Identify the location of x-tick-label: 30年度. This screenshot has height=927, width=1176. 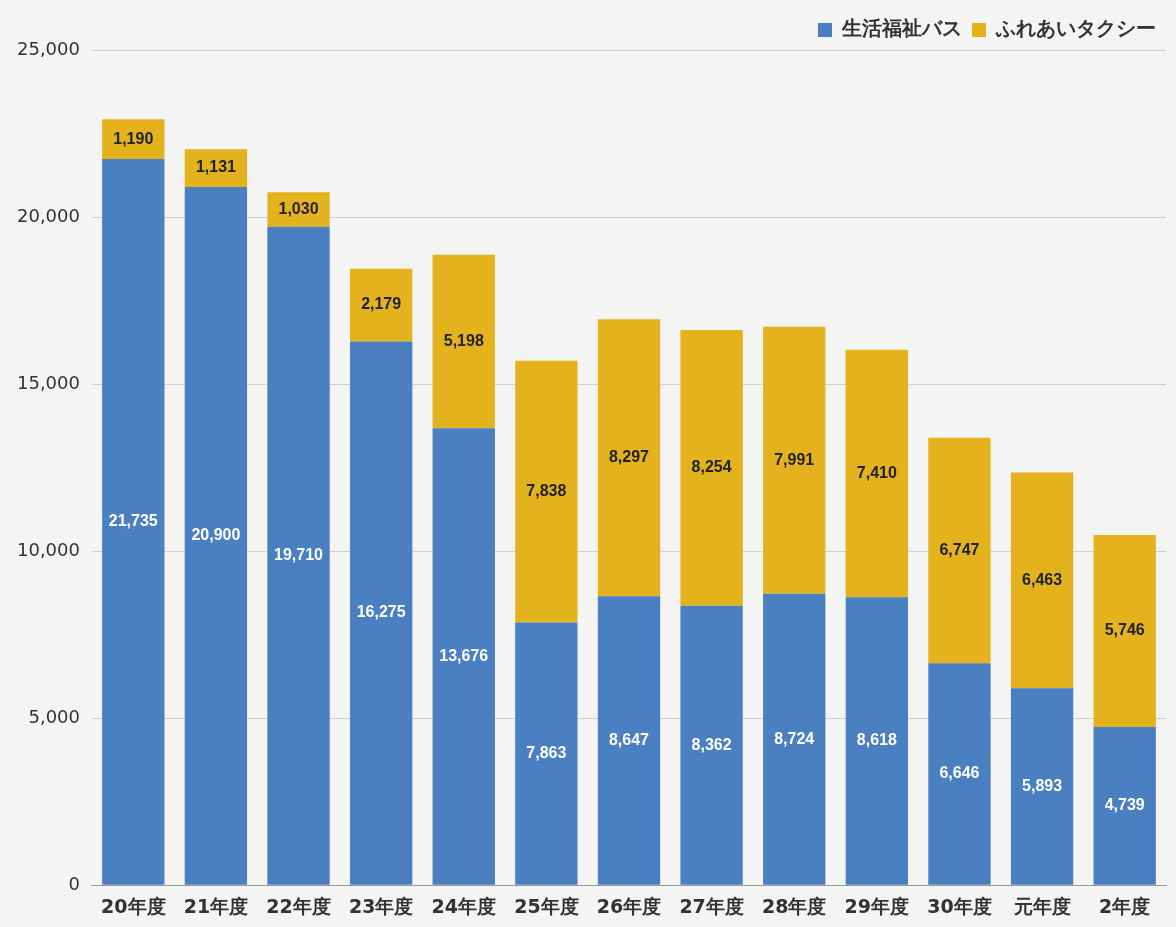
(959, 905).